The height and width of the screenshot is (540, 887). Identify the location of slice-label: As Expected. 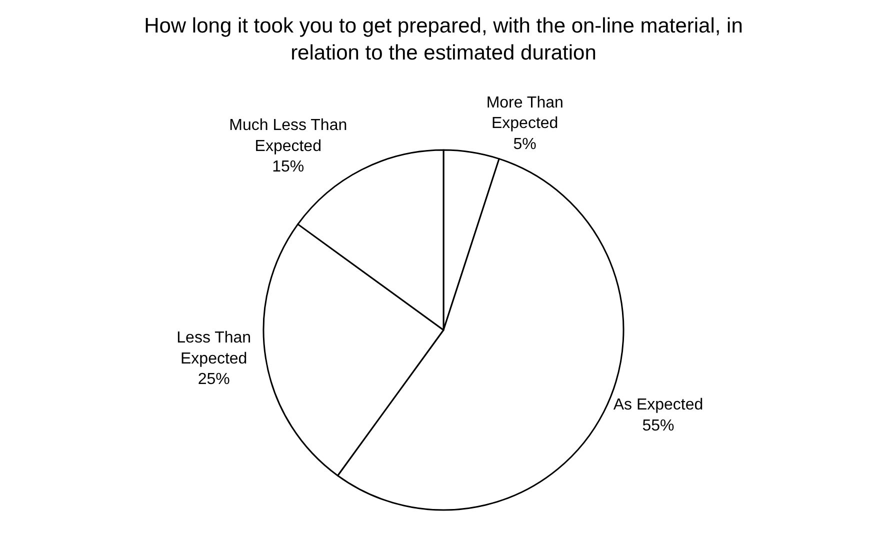
(658, 405).